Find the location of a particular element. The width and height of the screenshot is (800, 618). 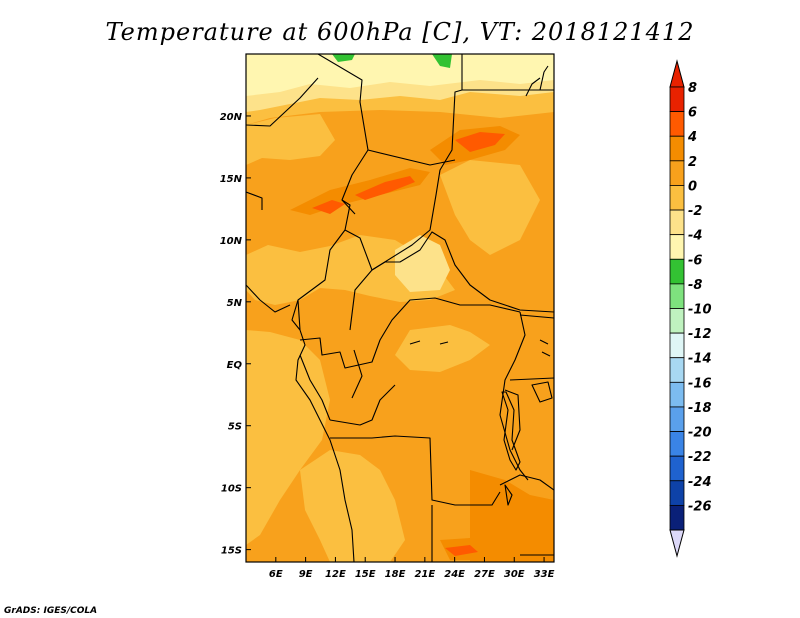

colorbar-label: -16 is located at coordinates (700, 383).